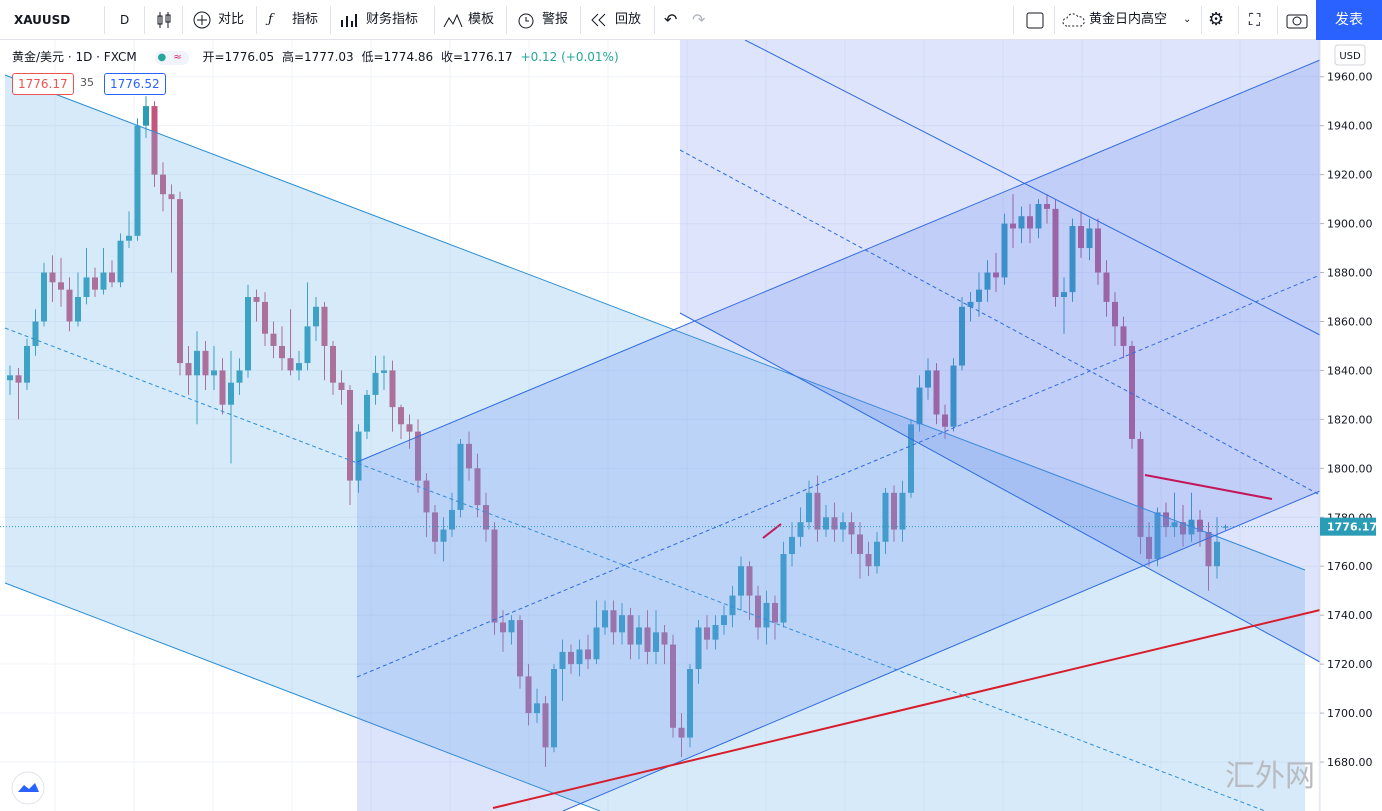 This screenshot has width=1382, height=811. I want to click on layout-name: 黄金日内高空, so click(1128, 19).